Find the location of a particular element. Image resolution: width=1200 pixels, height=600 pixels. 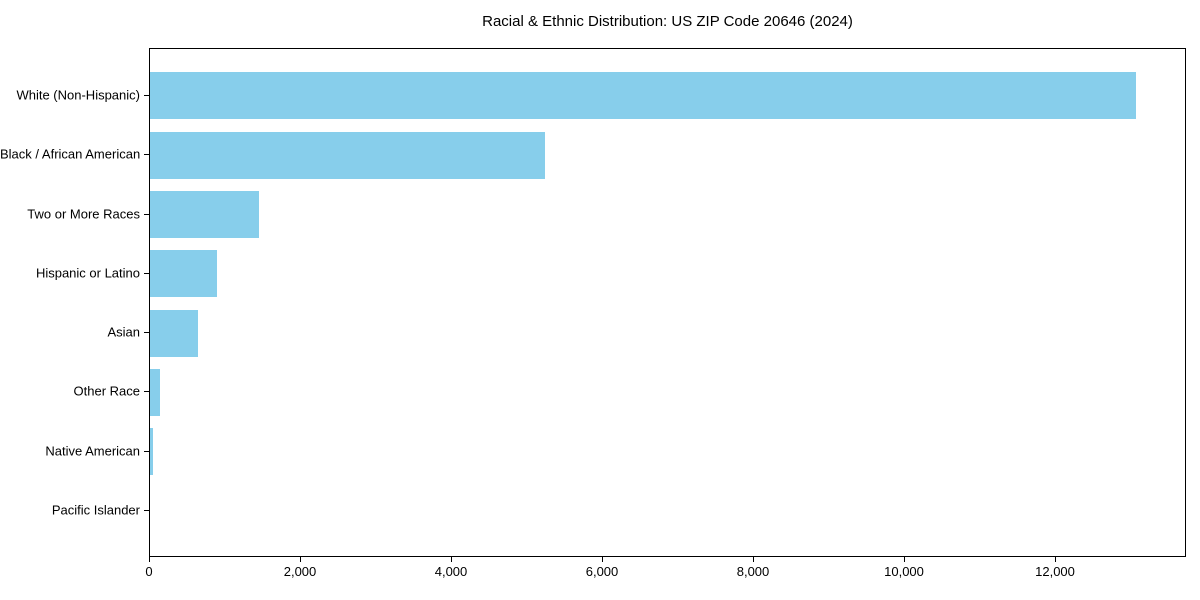

bar-asian is located at coordinates (174, 333).